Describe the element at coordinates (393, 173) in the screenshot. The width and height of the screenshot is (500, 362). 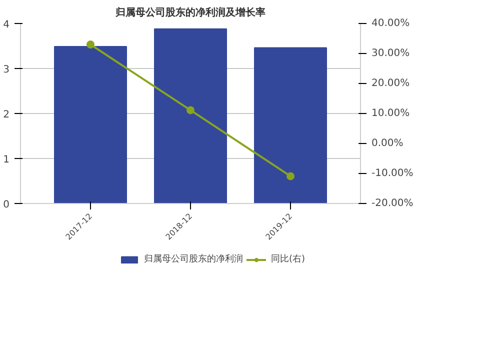
I see `y2-tick-label: -10.00%` at that location.